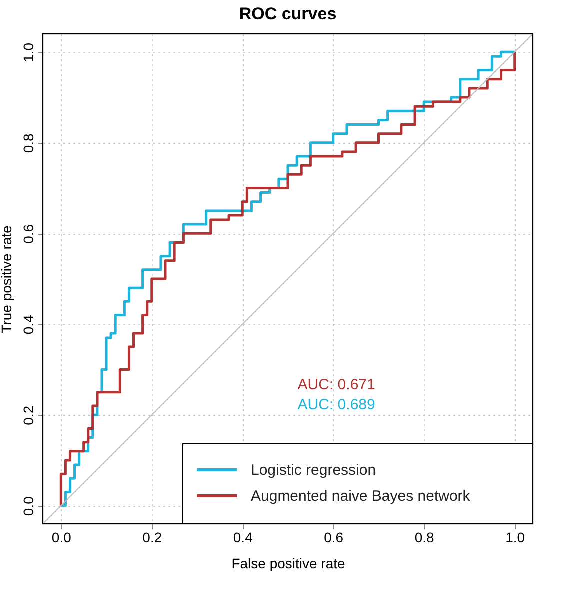 This screenshot has width=584, height=616. I want to click on y-tick-label: 1.0, so click(28, 52).